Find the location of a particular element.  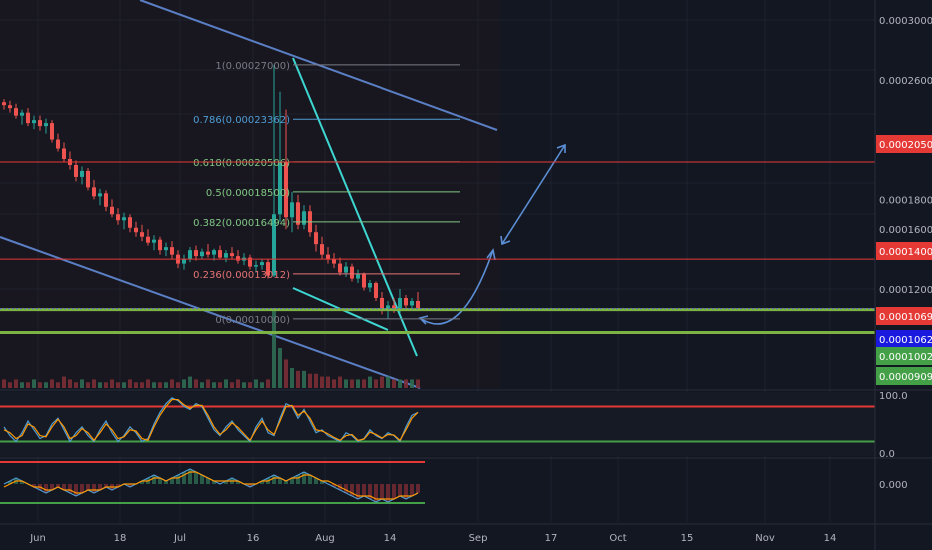

fib-level-label: 0.236(0.00013012) is located at coordinates (241, 275).